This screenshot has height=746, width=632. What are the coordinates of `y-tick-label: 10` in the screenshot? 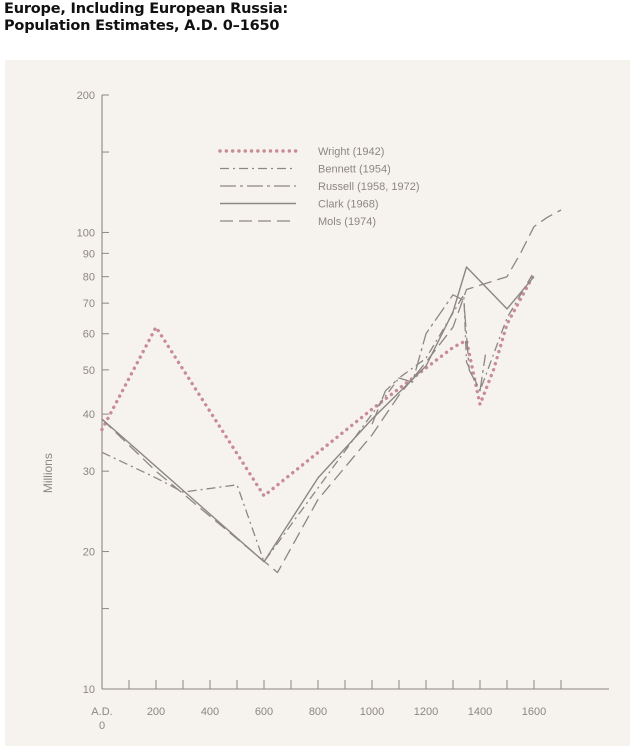 It's located at (89, 690).